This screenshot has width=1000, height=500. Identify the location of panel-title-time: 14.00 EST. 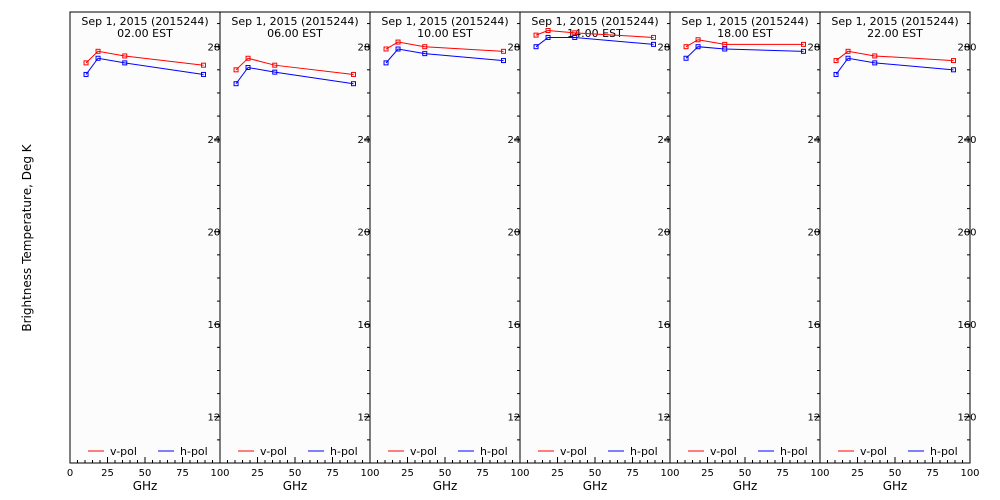
(595, 33).